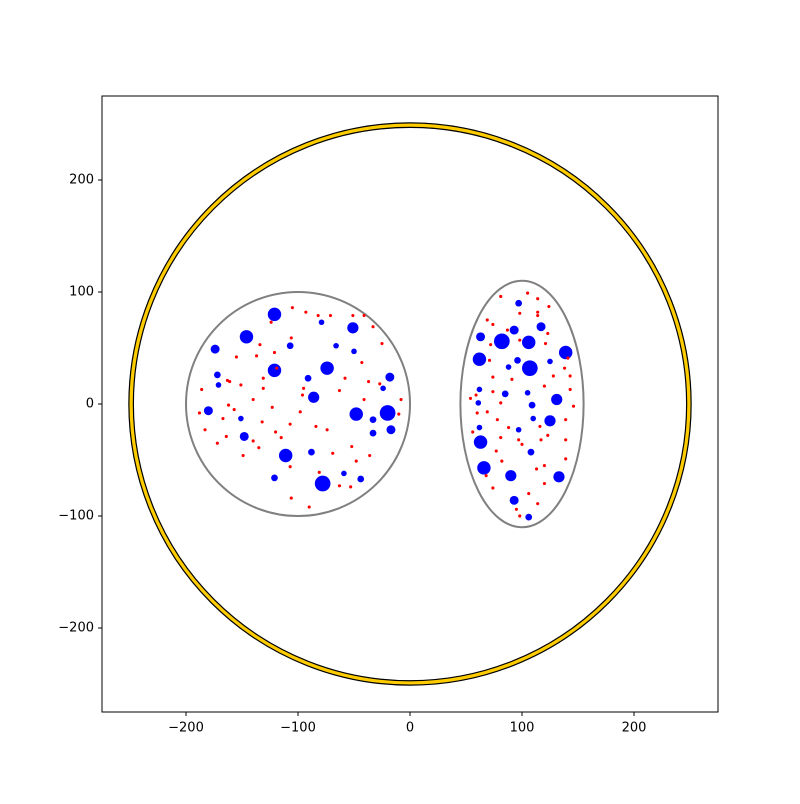 This screenshot has width=800, height=804. I want to click on x-tick-label: −200, so click(186, 728).